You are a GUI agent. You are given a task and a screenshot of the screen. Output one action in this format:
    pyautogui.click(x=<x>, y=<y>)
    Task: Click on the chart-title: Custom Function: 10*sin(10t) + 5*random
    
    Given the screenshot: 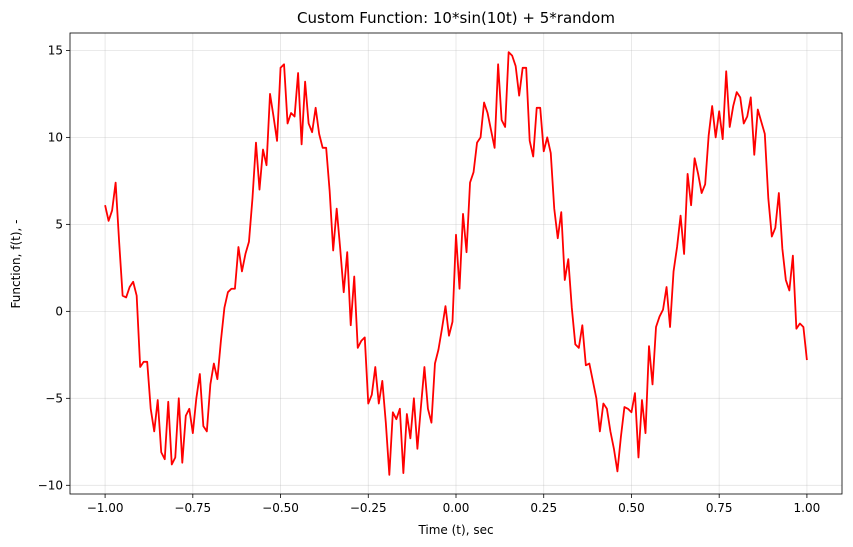 What is the action you would take?
    pyautogui.click(x=456, y=18)
    